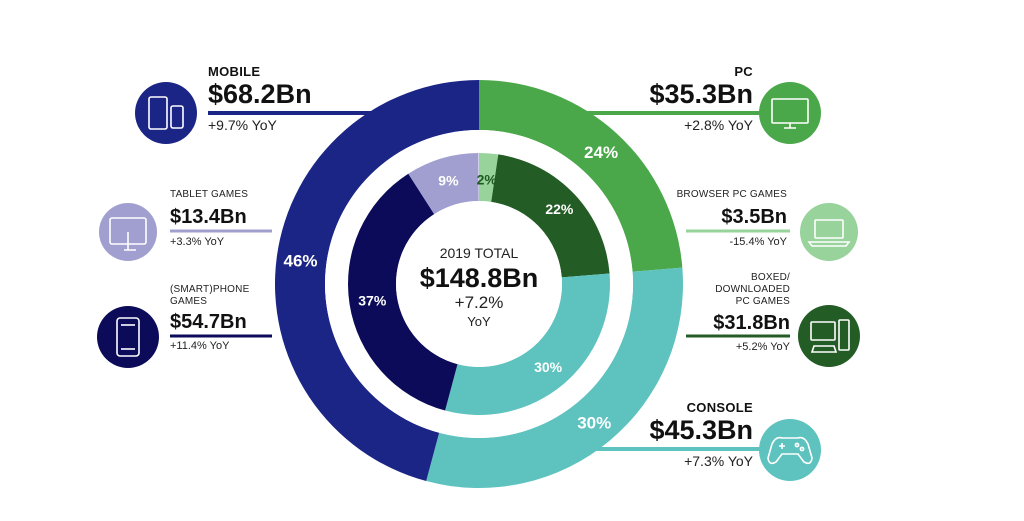  I want to click on smartphone-icon, so click(128, 337).